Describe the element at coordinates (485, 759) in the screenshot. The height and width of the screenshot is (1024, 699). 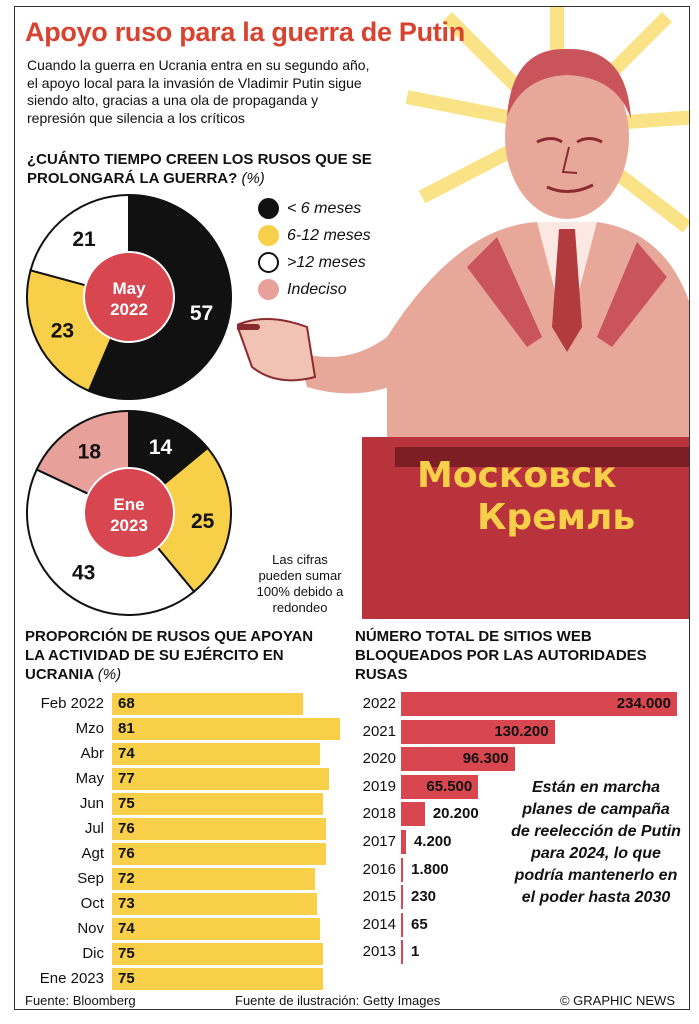
I see `sites-bar-value: 96.300` at that location.